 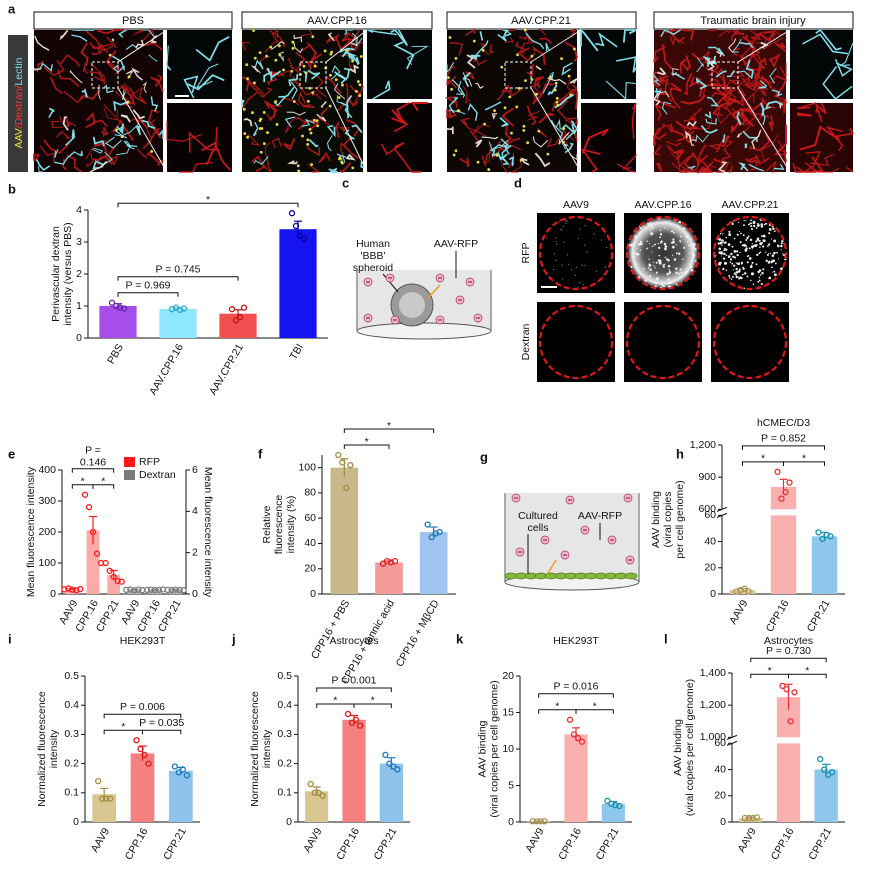 What do you see at coordinates (576, 205) in the screenshot?
I see `column-label: AAV9` at bounding box center [576, 205].